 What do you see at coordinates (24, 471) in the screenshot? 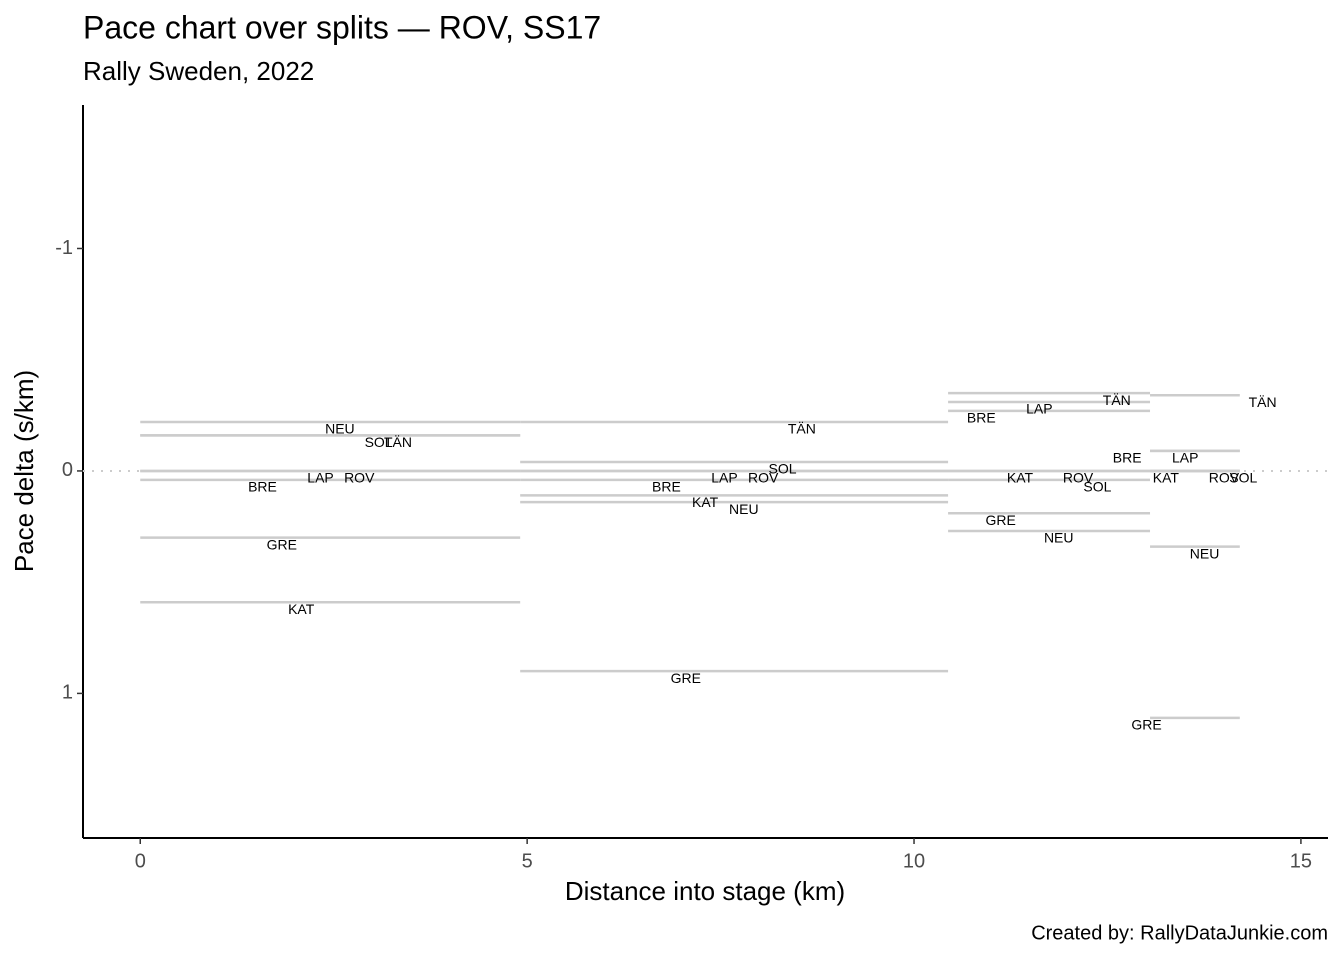
I see `y-axis-title: Pace delta (s/km)` at bounding box center [24, 471].